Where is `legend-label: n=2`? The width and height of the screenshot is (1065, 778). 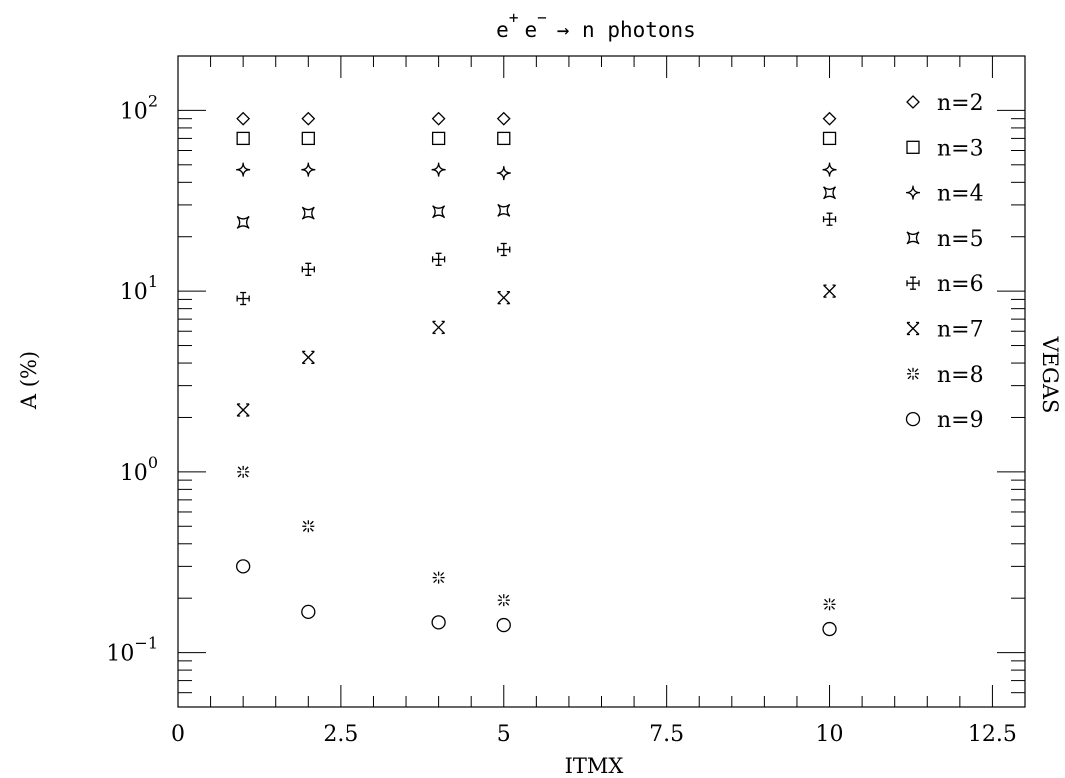
legend-label: n=2 is located at coordinates (960, 103).